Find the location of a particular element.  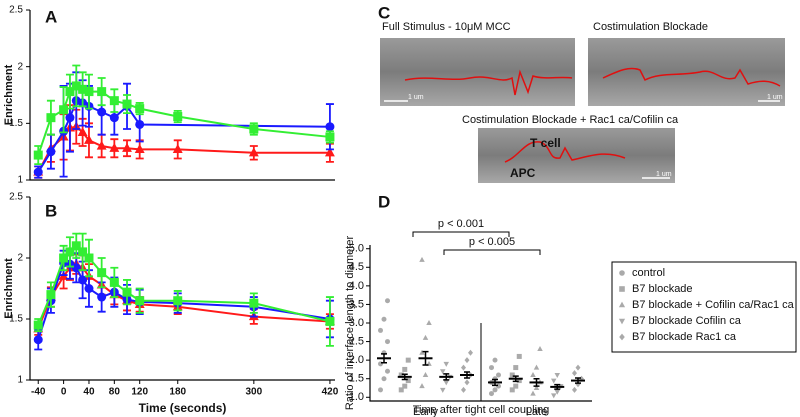

caption: Full Stimulus - 10μM MCC is located at coordinates (446, 27).